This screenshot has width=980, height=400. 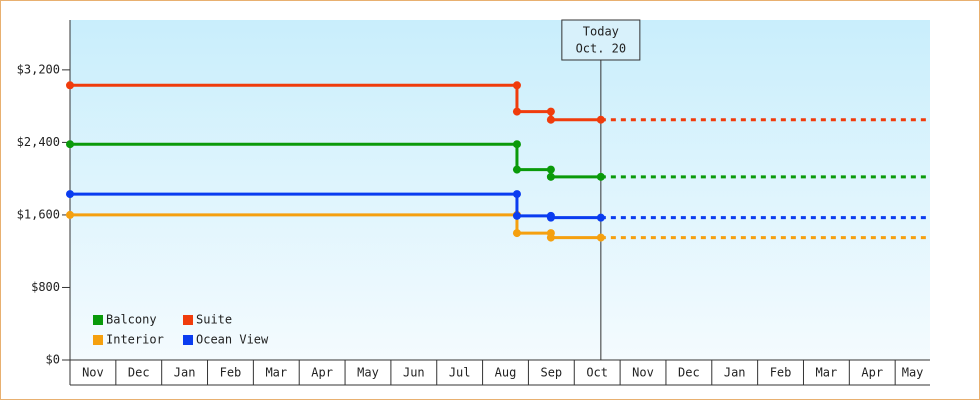 I want to click on y-tick-label: $2,400, so click(x=38, y=142).